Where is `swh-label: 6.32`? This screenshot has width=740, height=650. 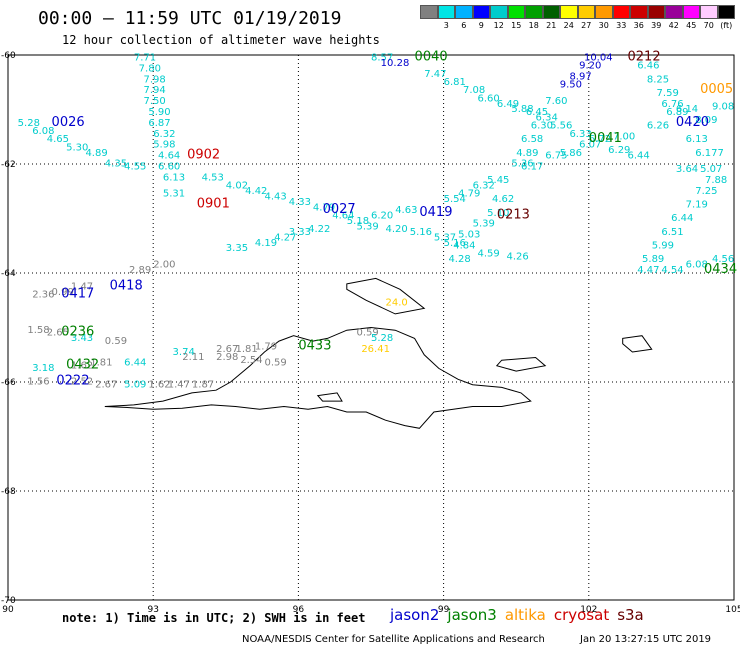
swh-label: 6.32 is located at coordinates (164, 134).